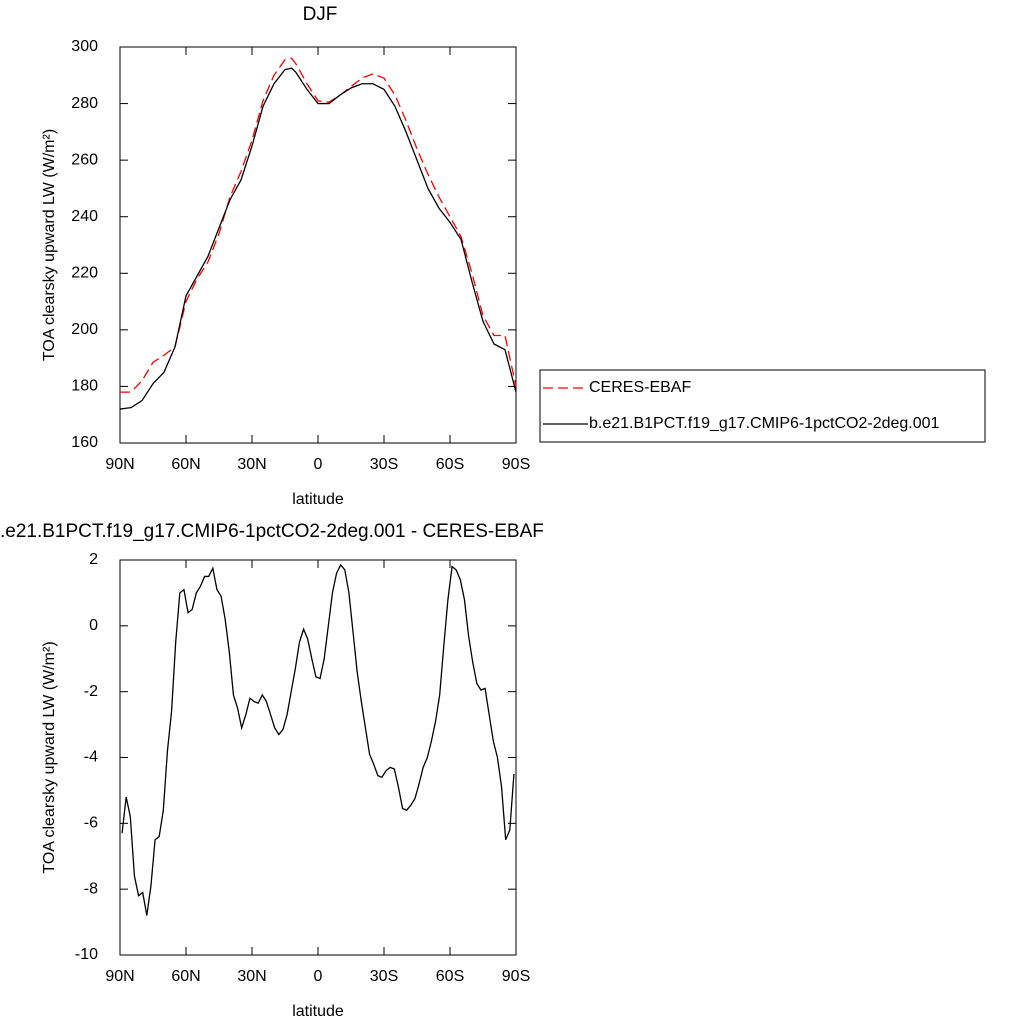 This screenshot has width=1024, height=1024. Describe the element at coordinates (640, 387) in the screenshot. I see `legend-label: CERES-EBAF` at that location.